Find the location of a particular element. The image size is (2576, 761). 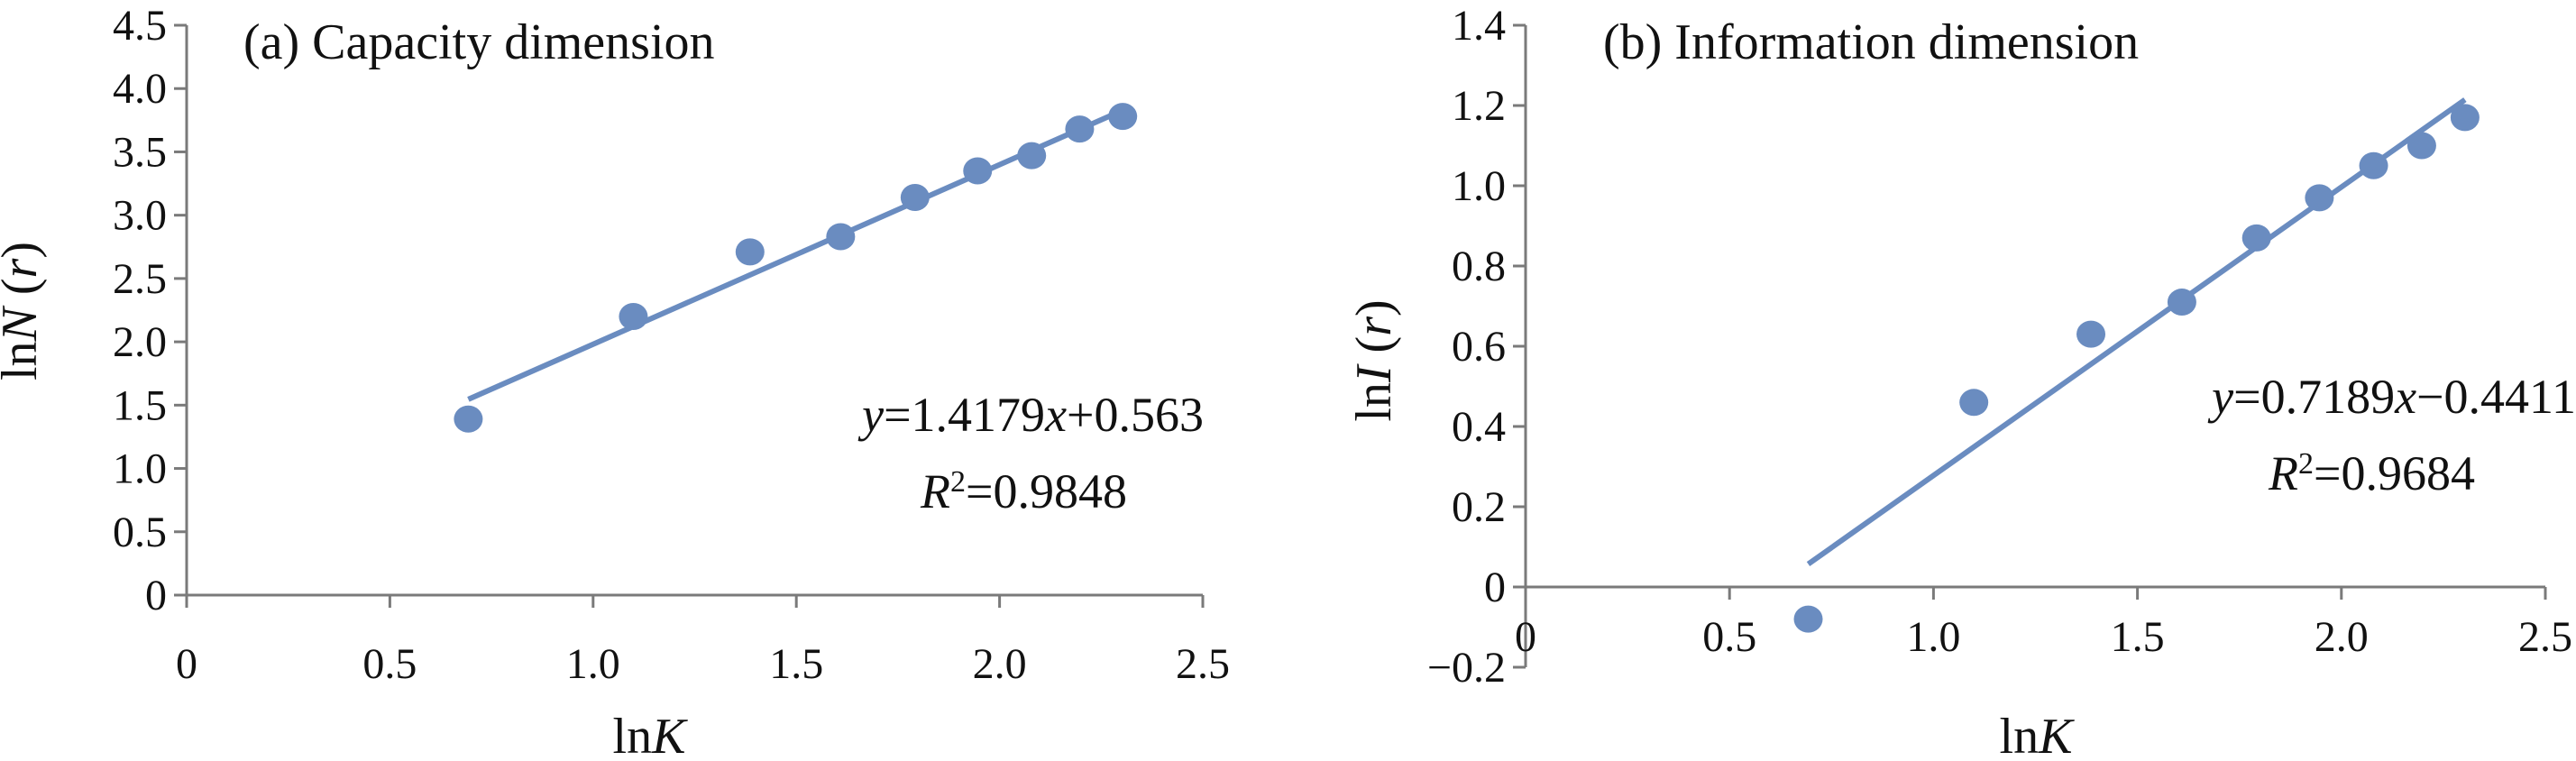

y-tick-label: 0.6 is located at coordinates (1479, 347).